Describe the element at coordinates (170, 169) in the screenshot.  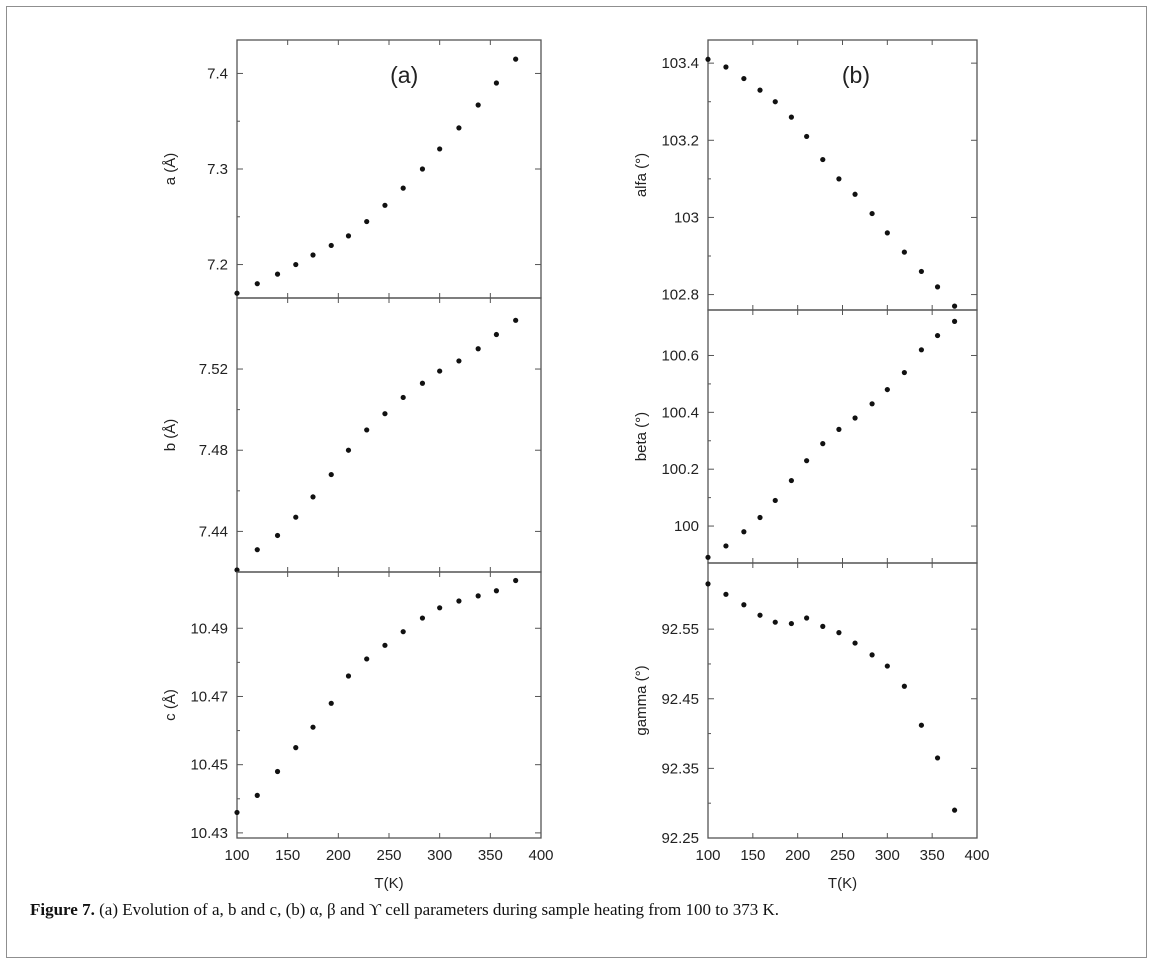
I see `ylabel-a: a (Å)` at that location.